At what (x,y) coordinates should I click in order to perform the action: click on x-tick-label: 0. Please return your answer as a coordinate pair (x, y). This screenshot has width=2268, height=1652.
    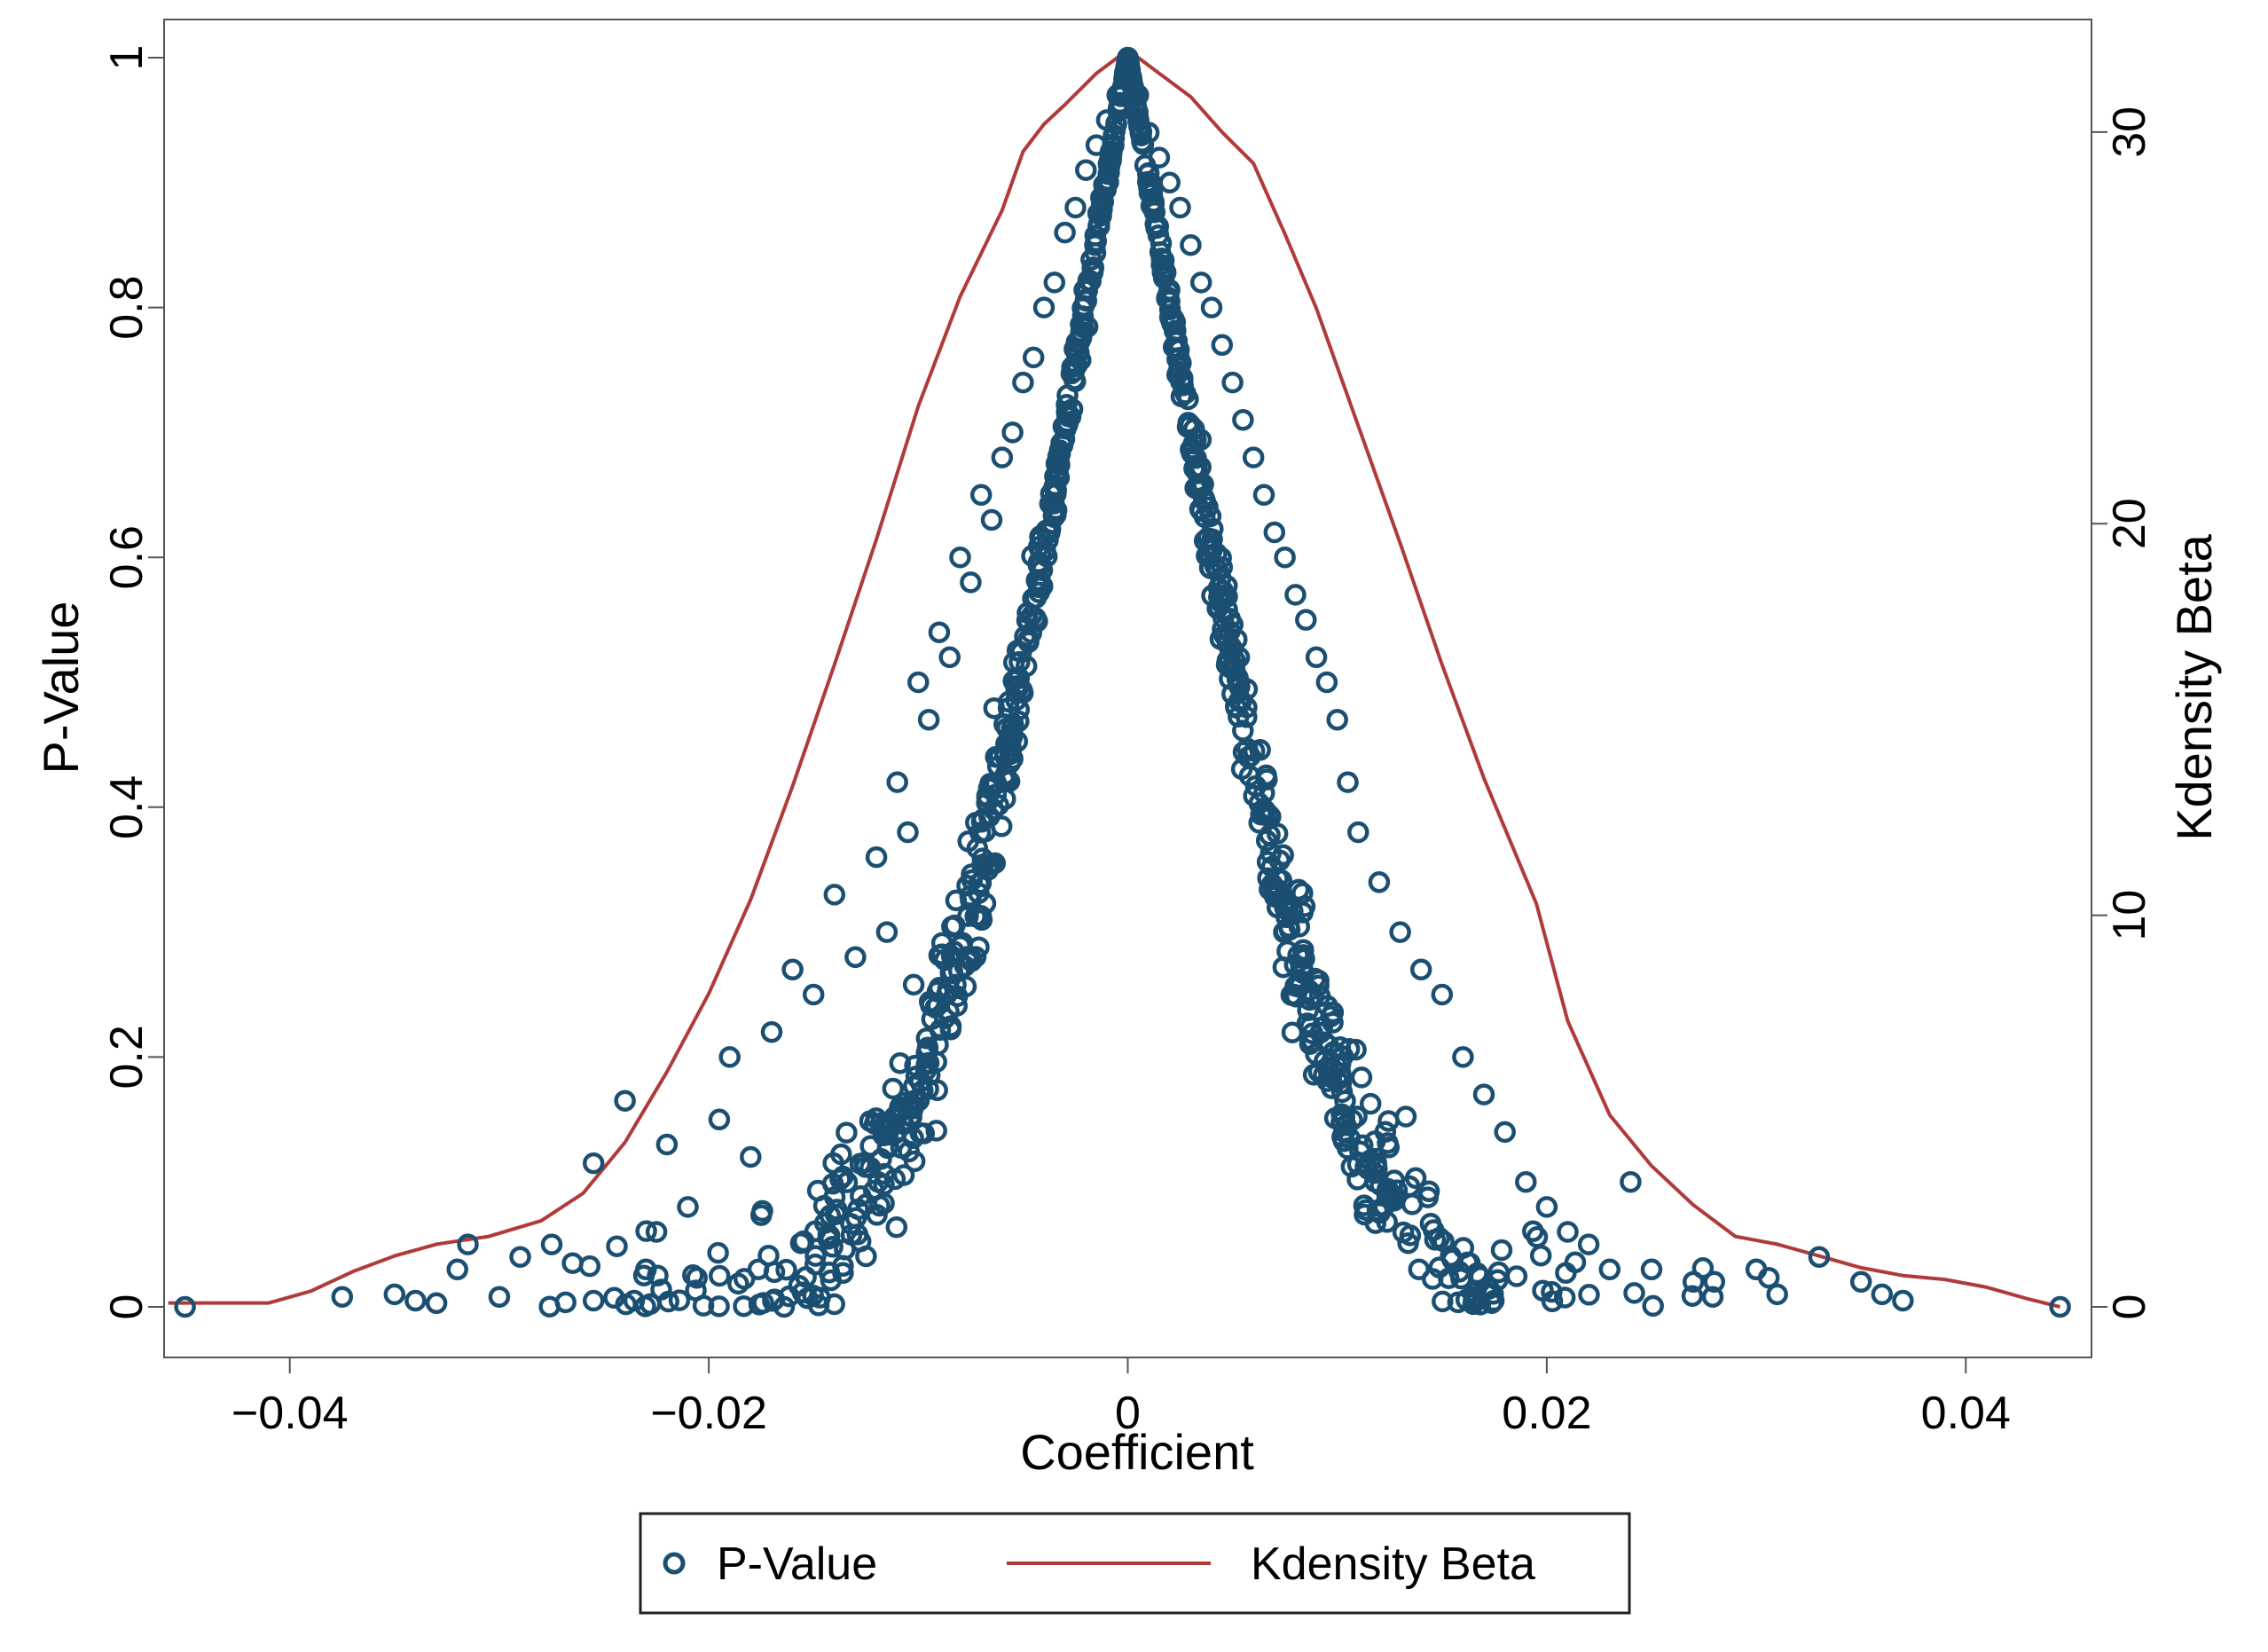
    Looking at the image, I should click on (1128, 1413).